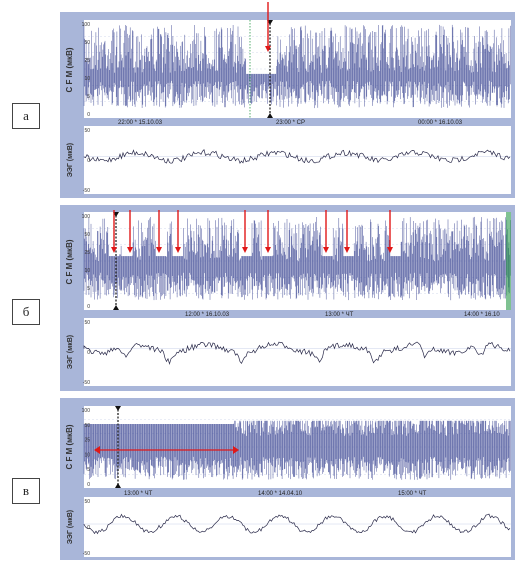  I want to click on panel-a-eeg-ticks: 50 0 -50, so click(86, 161).